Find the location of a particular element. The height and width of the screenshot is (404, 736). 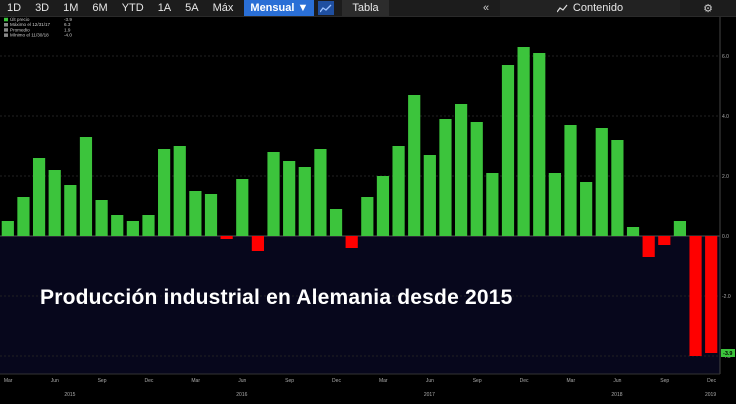

period-dropdown: Mensual ▼ is located at coordinates (279, 8).